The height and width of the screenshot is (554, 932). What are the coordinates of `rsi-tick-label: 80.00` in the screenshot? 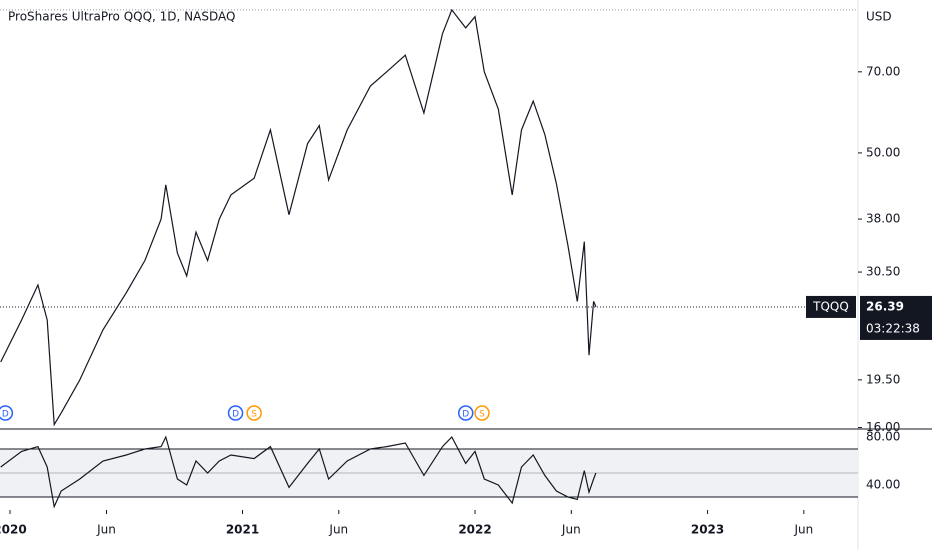 It's located at (883, 436).